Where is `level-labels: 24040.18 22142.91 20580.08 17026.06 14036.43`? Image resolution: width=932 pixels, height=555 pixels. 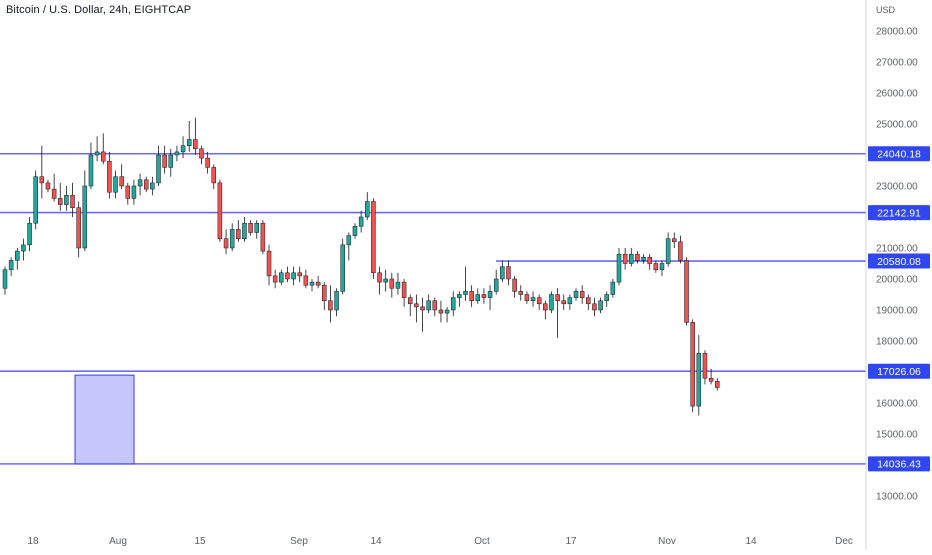
level-labels: 24040.18 22142.91 20580.08 17026.06 14036.43 is located at coordinates (899, 309).